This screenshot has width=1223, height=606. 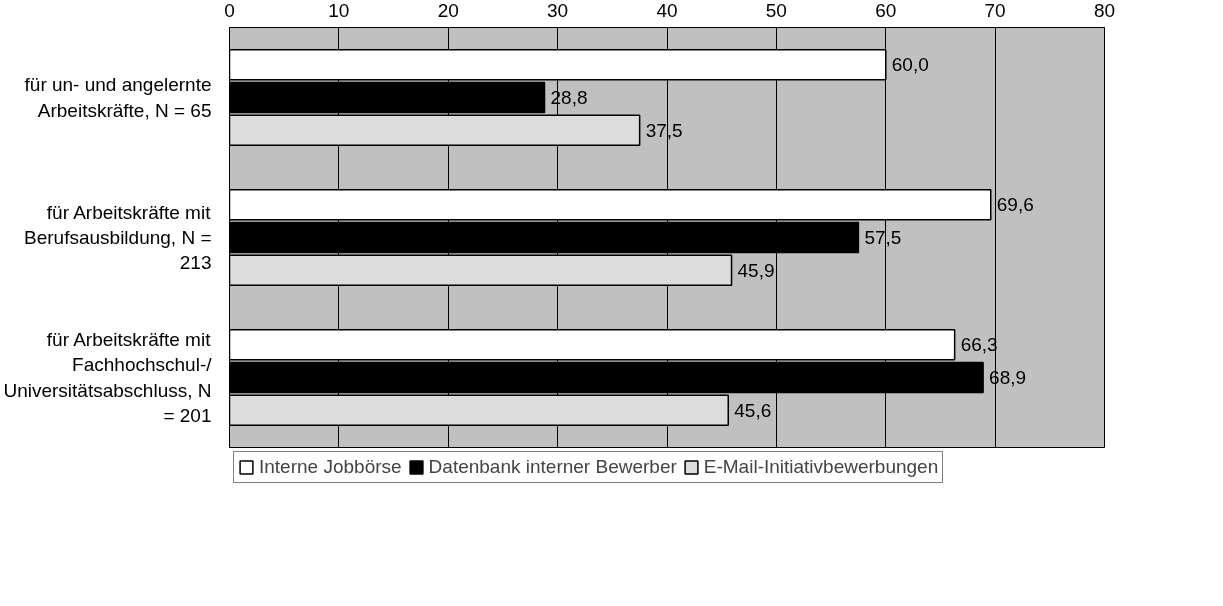 I want to click on y-tick-label: für Arbeitskräfte mit Fachhochschul-/ Universitätsabschluss, N = 201, so click(x=108, y=377).